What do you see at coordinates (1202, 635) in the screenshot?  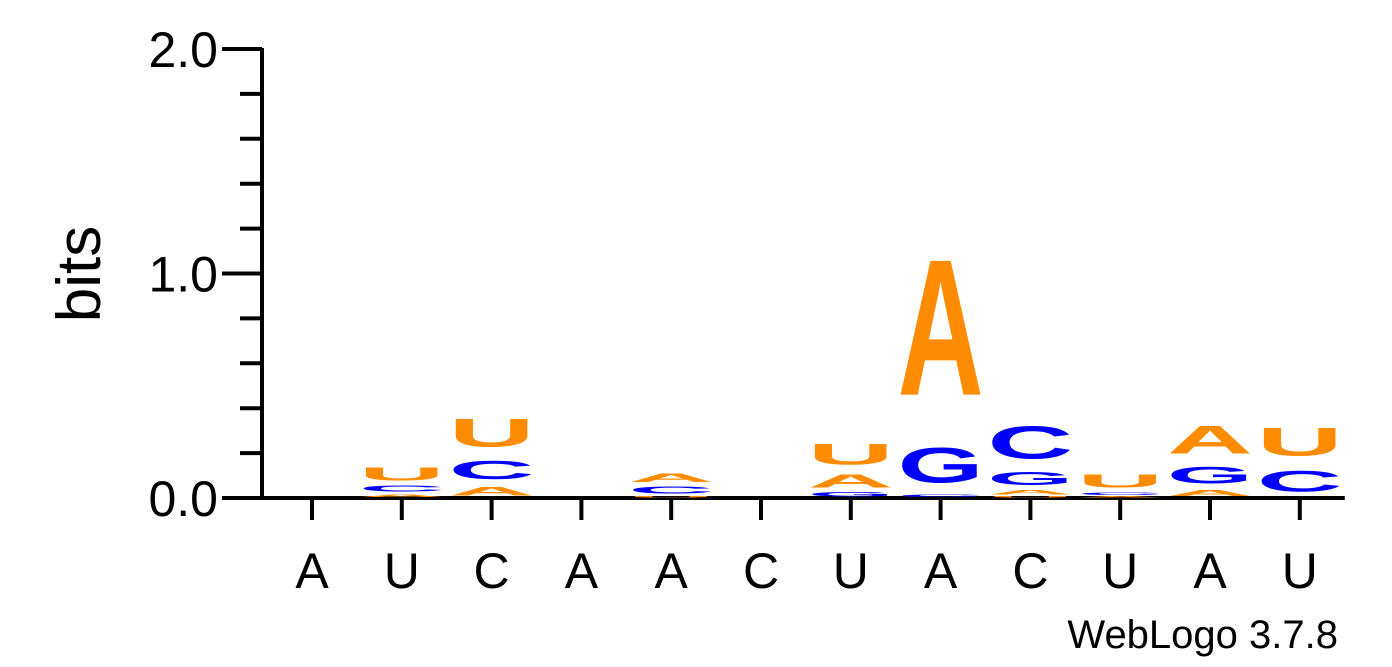 I see `weblogo-credit: WebLogo 3.7.8` at bounding box center [1202, 635].